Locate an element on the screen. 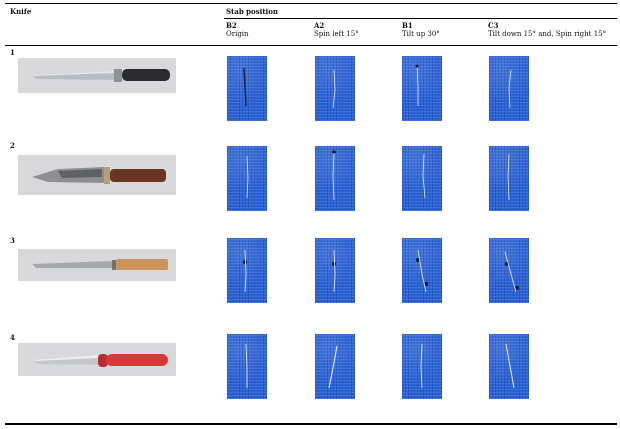 The width and height of the screenshot is (620, 429). row-number: 3 is located at coordinates (12, 240).